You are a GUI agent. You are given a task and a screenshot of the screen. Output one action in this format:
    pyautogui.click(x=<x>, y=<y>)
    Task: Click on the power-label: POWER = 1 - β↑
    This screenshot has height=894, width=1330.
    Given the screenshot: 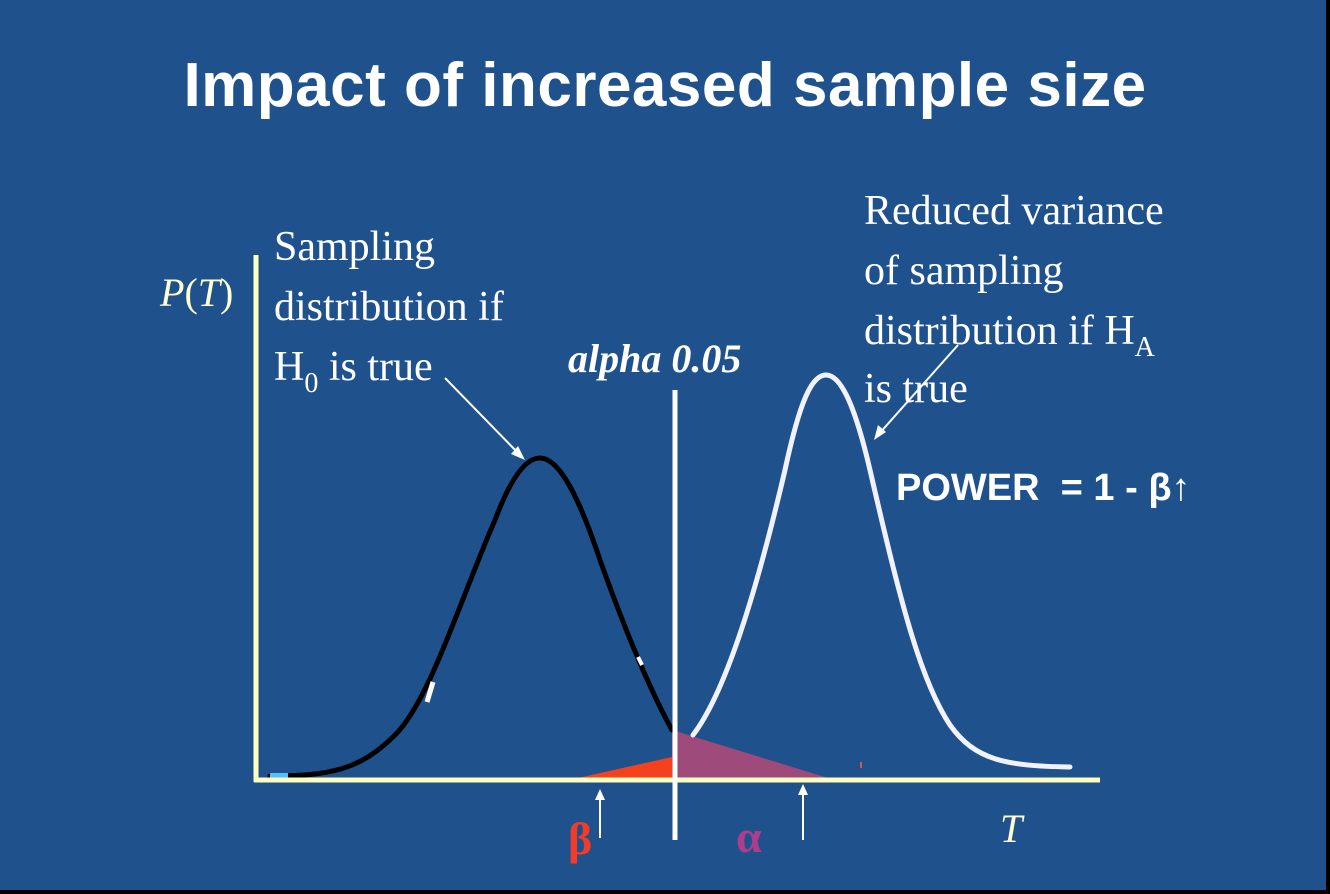 What is the action you would take?
    pyautogui.click(x=1043, y=488)
    